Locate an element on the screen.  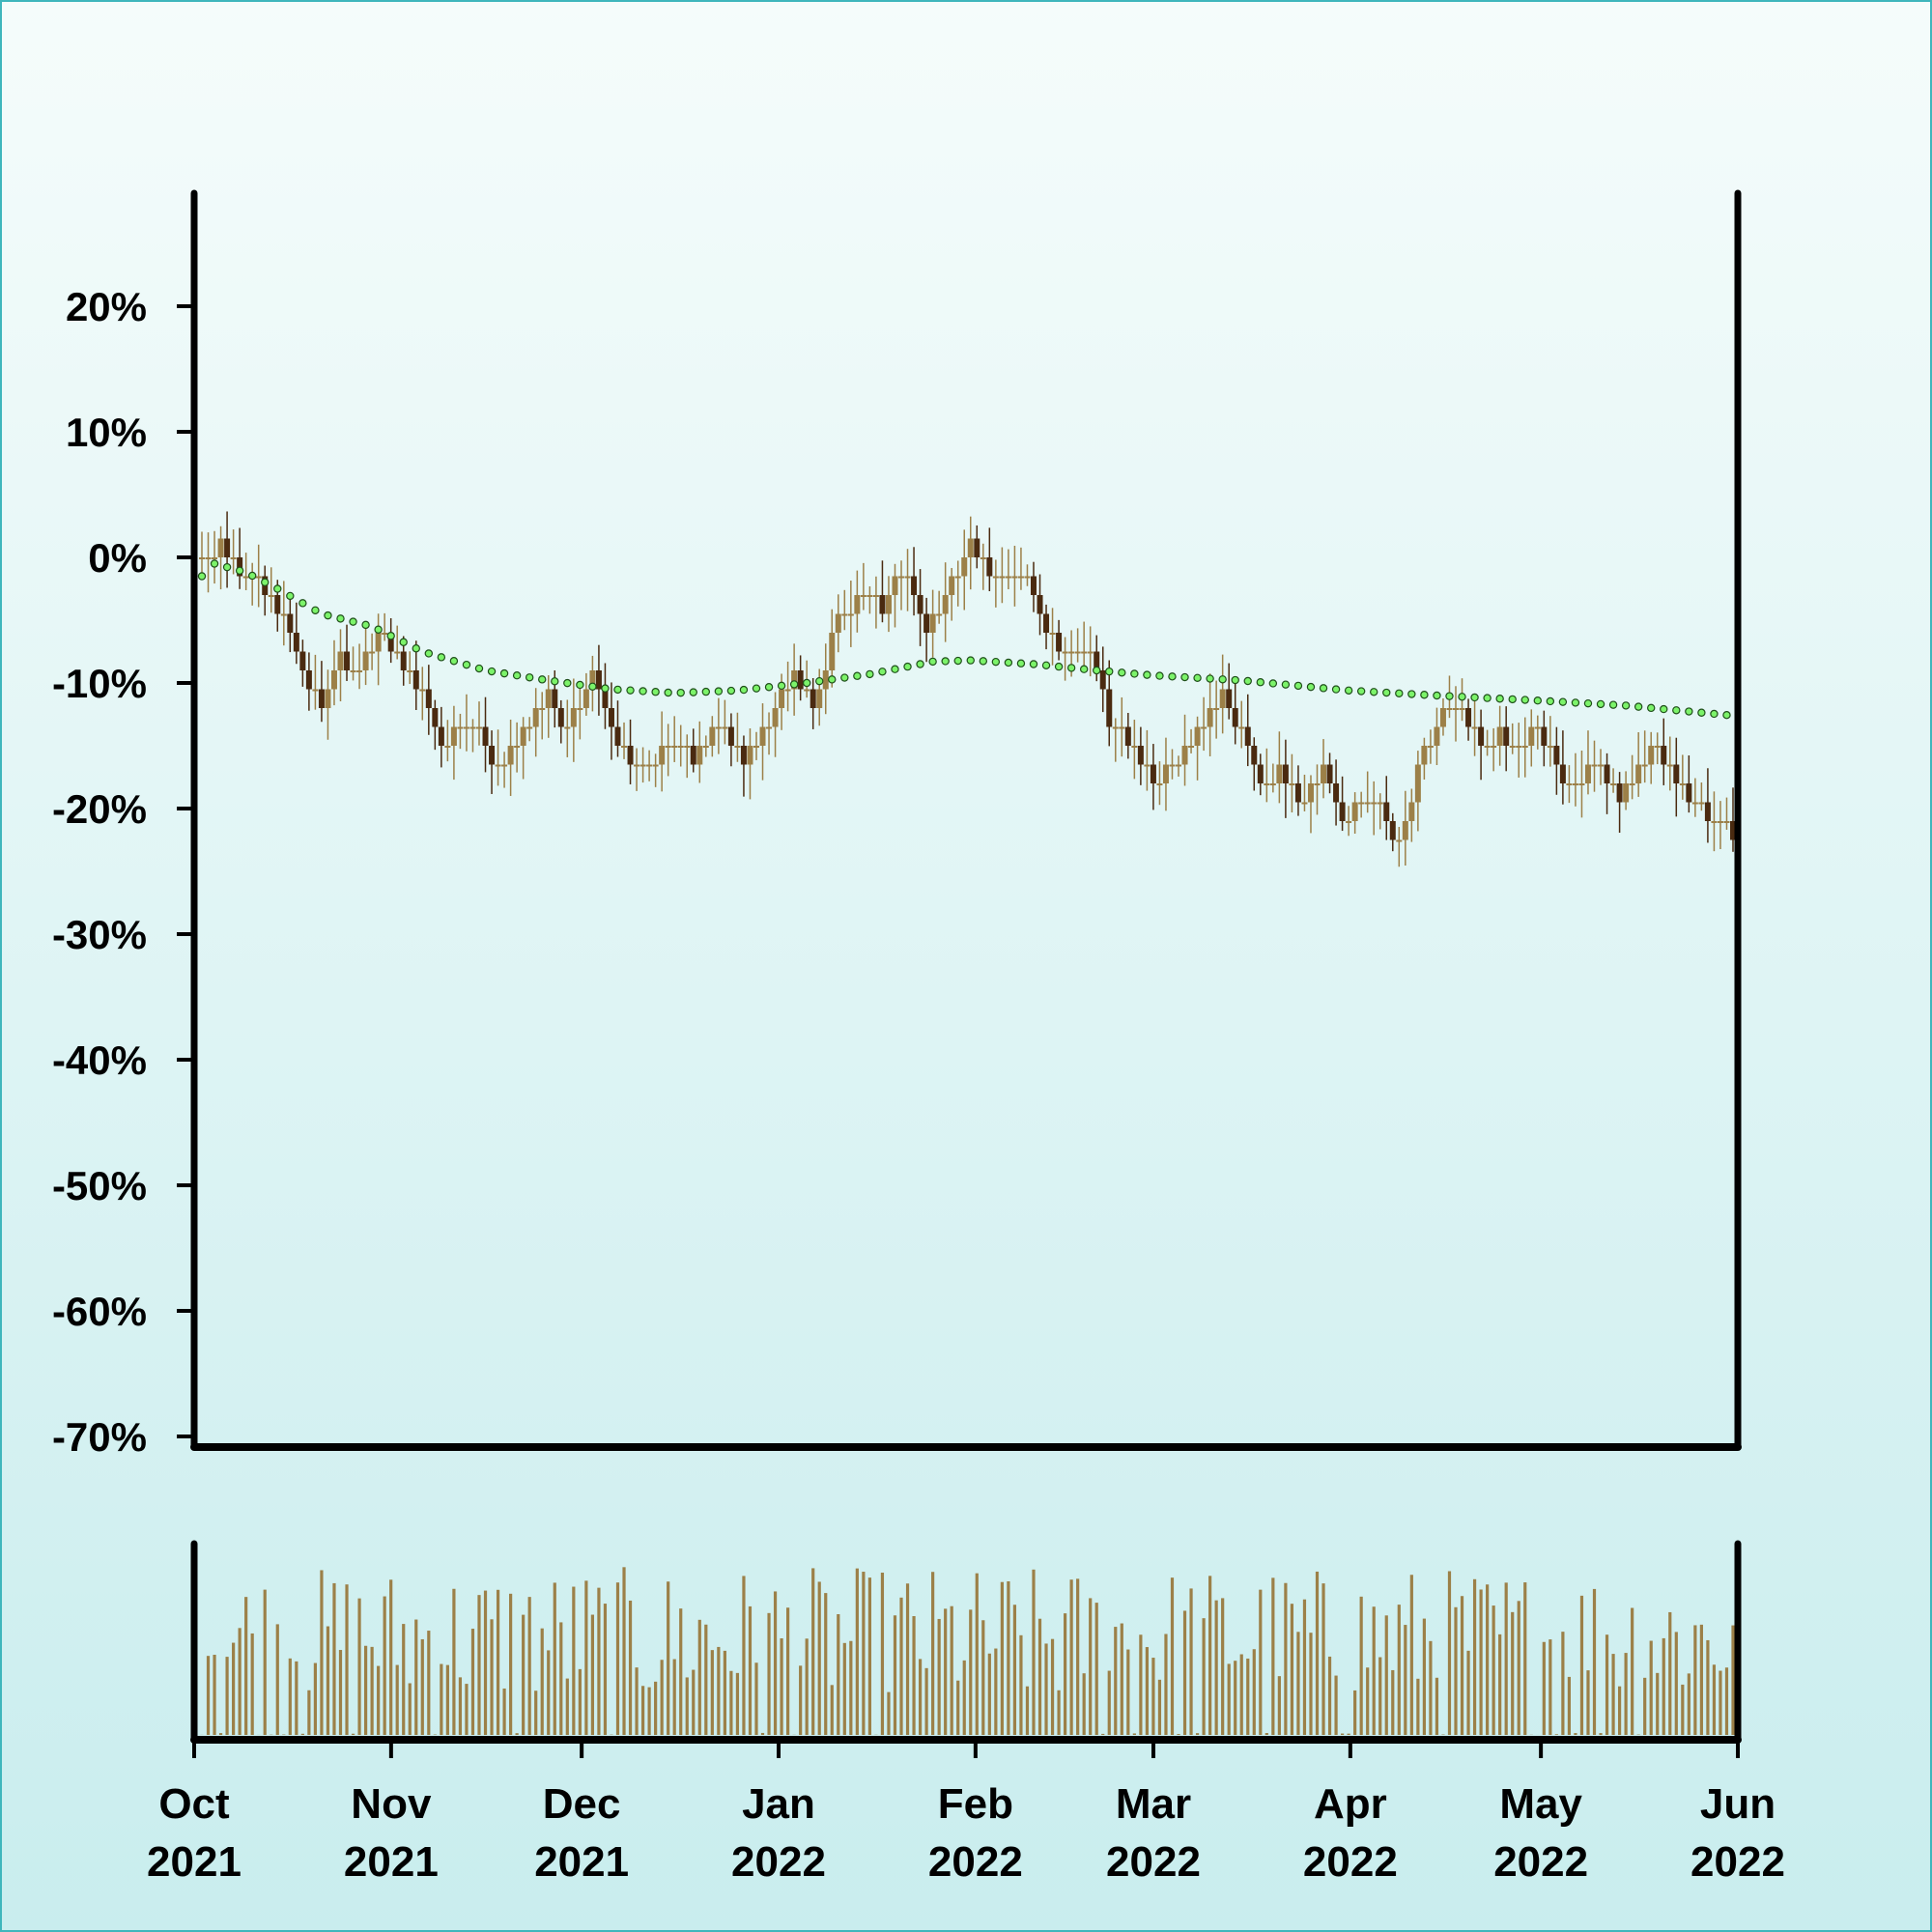
y-tick-label: -40% is located at coordinates (99, 1060).